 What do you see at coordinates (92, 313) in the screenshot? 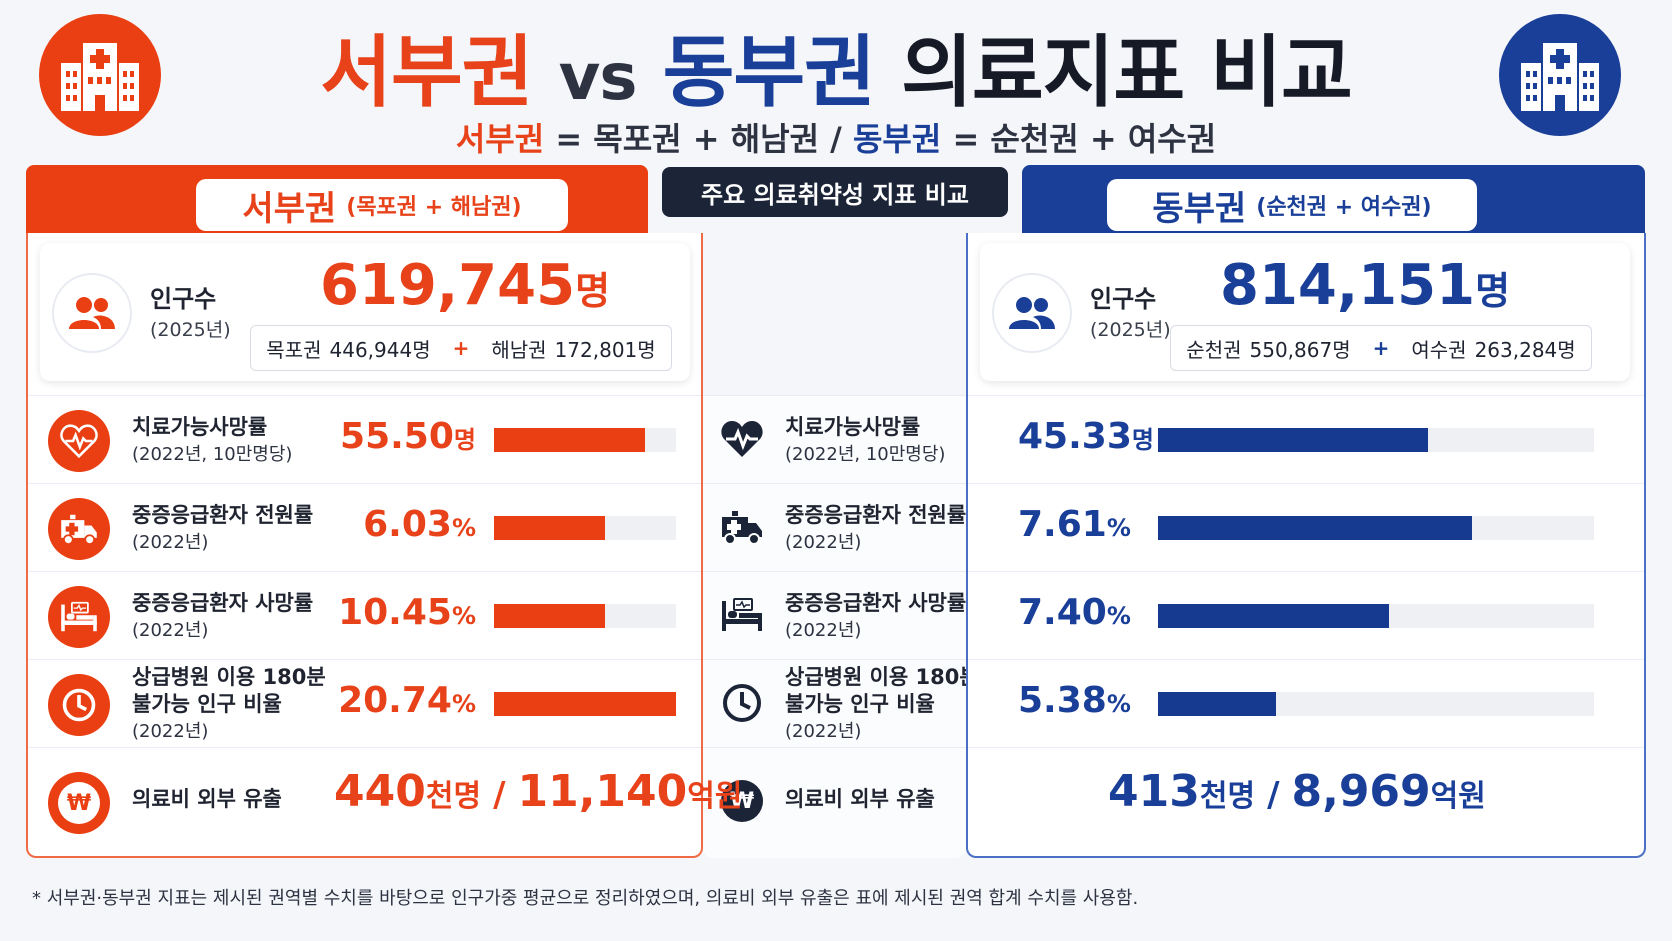
I see `people-icon` at bounding box center [92, 313].